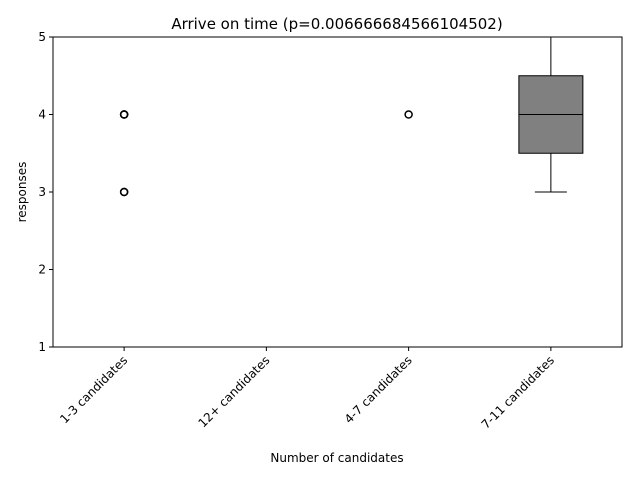  What do you see at coordinates (336, 458) in the screenshot?
I see `x-axis-label: Number of candidates` at bounding box center [336, 458].